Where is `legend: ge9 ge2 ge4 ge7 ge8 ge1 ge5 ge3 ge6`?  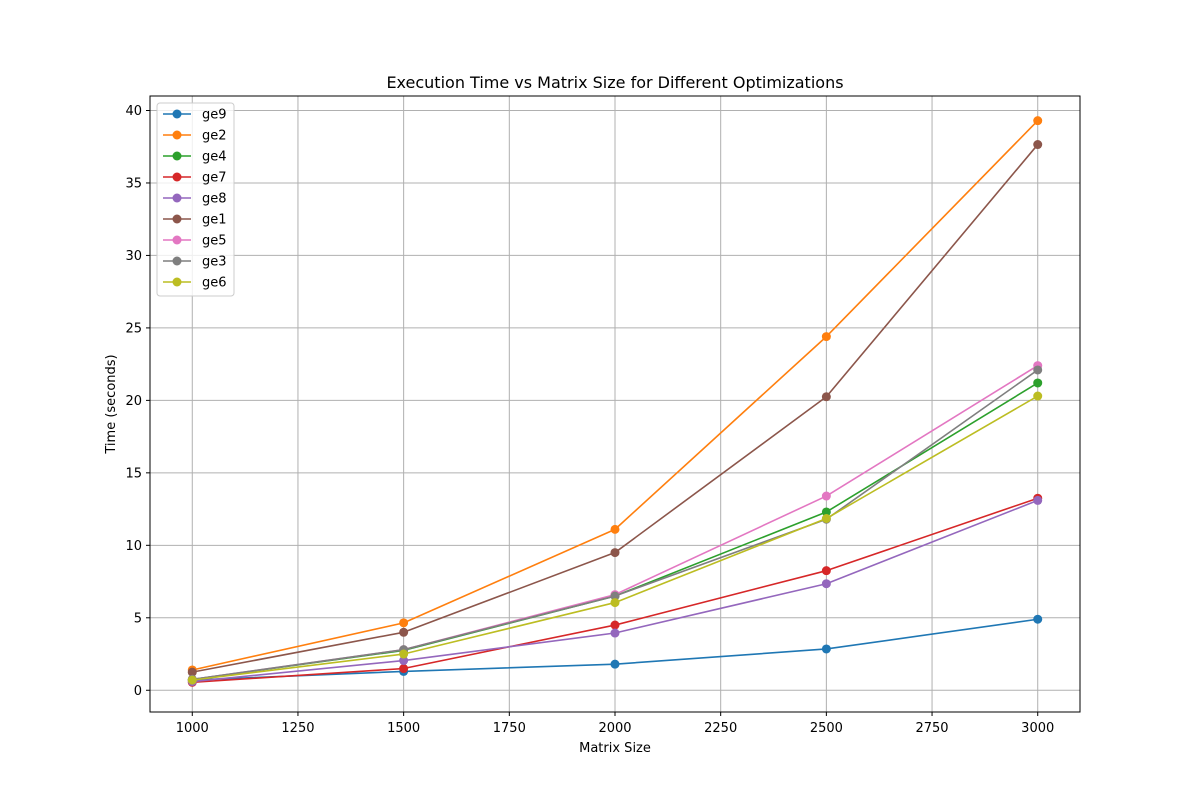 legend: ge9 ge2 ge4 ge7 ge8 ge1 ge5 ge3 ge6 is located at coordinates (195, 199).